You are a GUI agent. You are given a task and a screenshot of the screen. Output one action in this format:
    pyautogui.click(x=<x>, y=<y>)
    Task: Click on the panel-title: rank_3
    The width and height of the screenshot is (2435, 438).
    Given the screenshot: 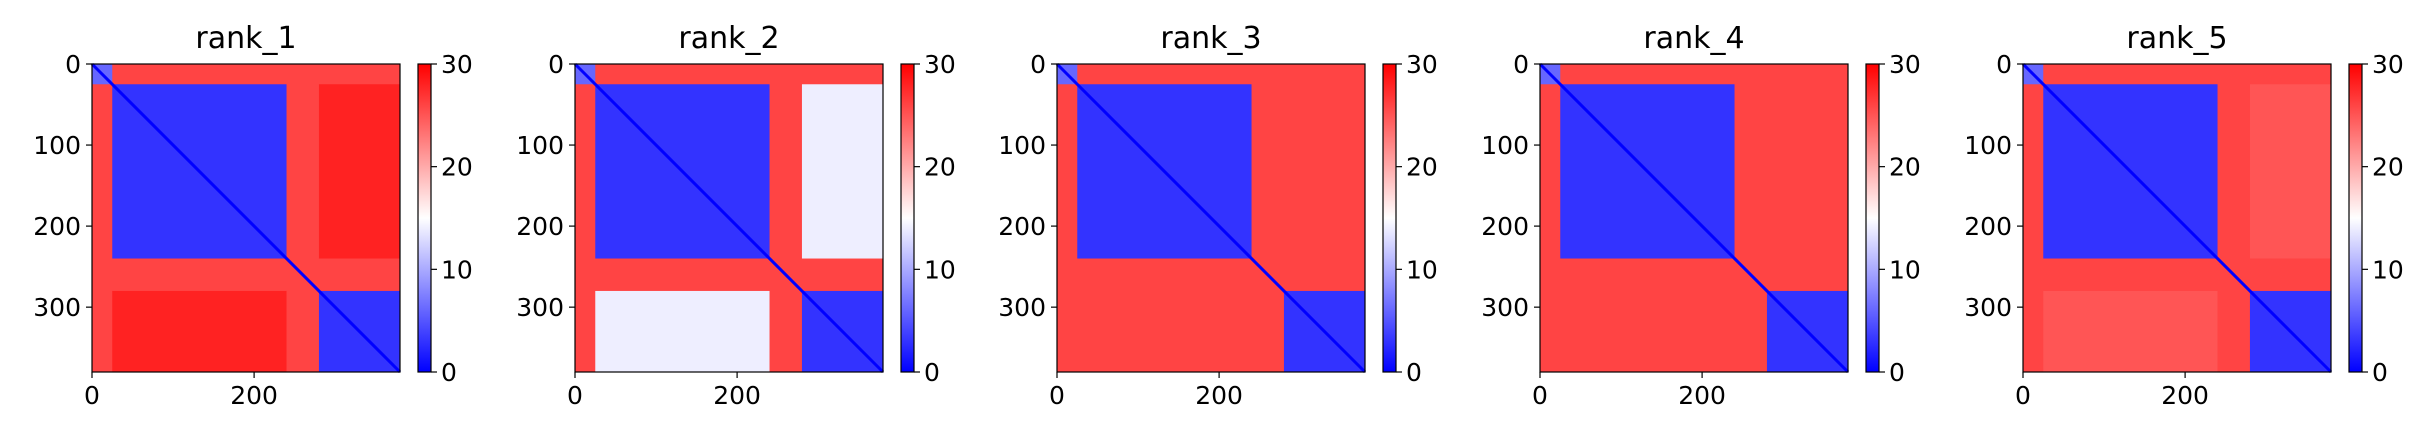 What is the action you would take?
    pyautogui.click(x=1210, y=38)
    